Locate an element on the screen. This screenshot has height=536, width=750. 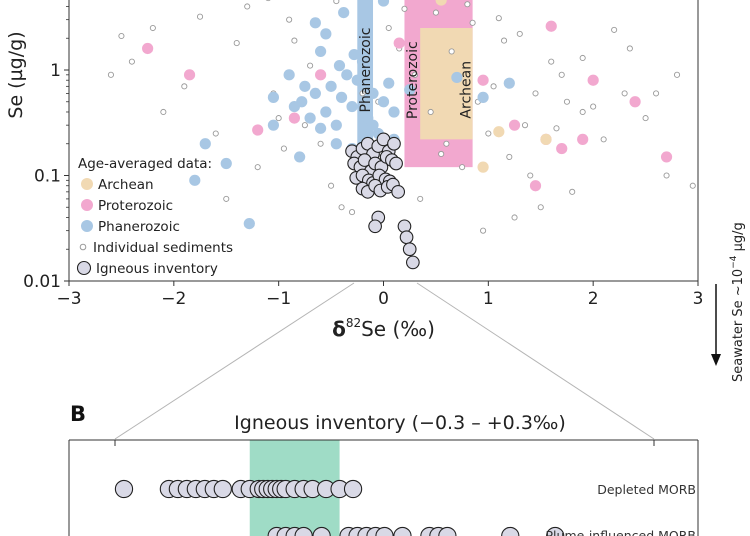
zoom-line-right is located at coordinates (535, 361).